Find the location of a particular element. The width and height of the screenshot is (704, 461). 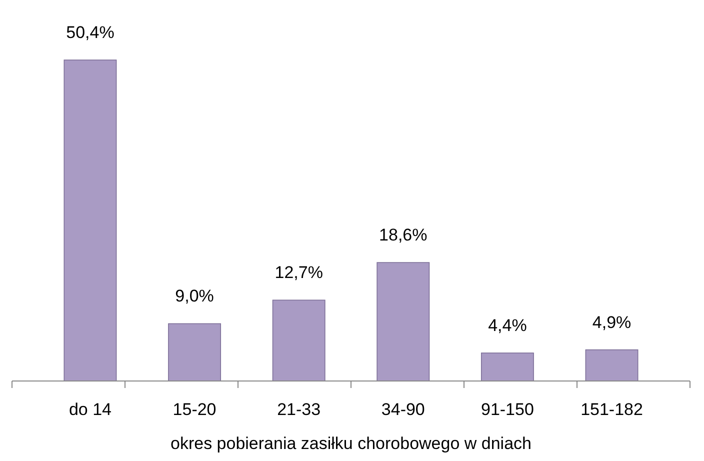

x-tick-label: 151-182 is located at coordinates (611, 409).